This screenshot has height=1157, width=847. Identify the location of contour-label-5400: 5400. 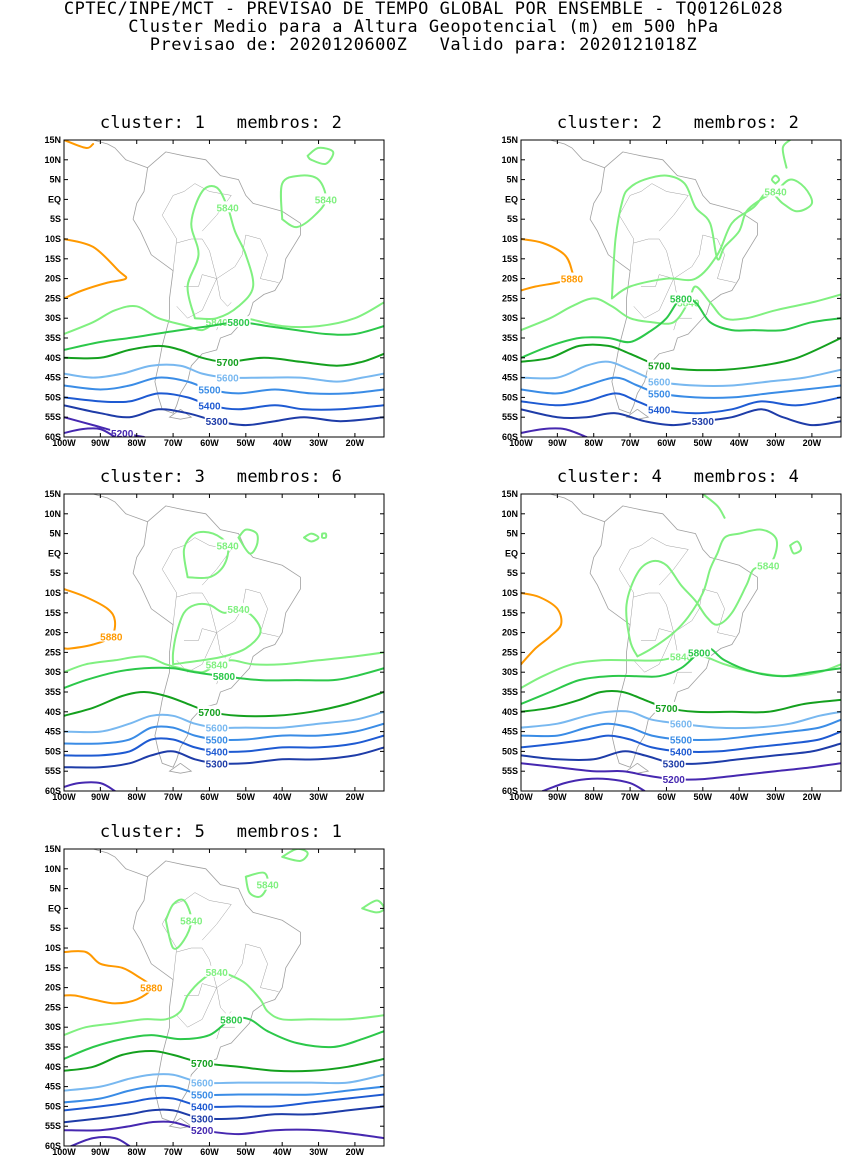
(217, 752).